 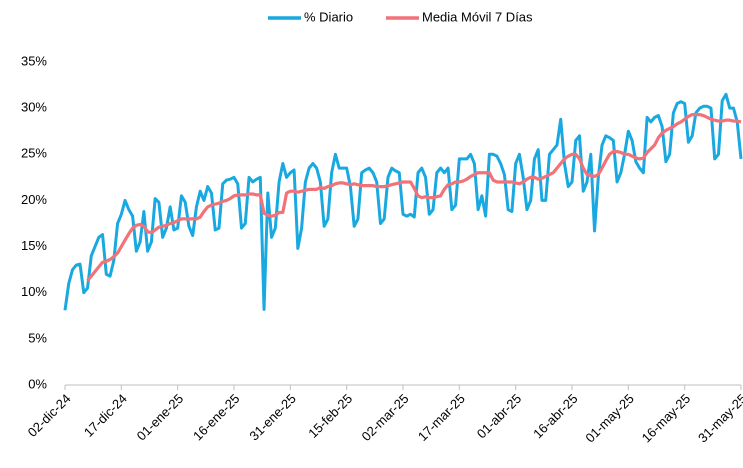 I want to click on y-tick-label: 25%, so click(x=34, y=153).